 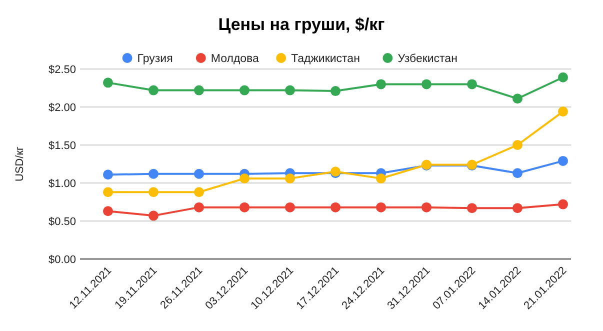 What do you see at coordinates (235, 59) in the screenshot?
I see `legend-label: Молдова` at bounding box center [235, 59].